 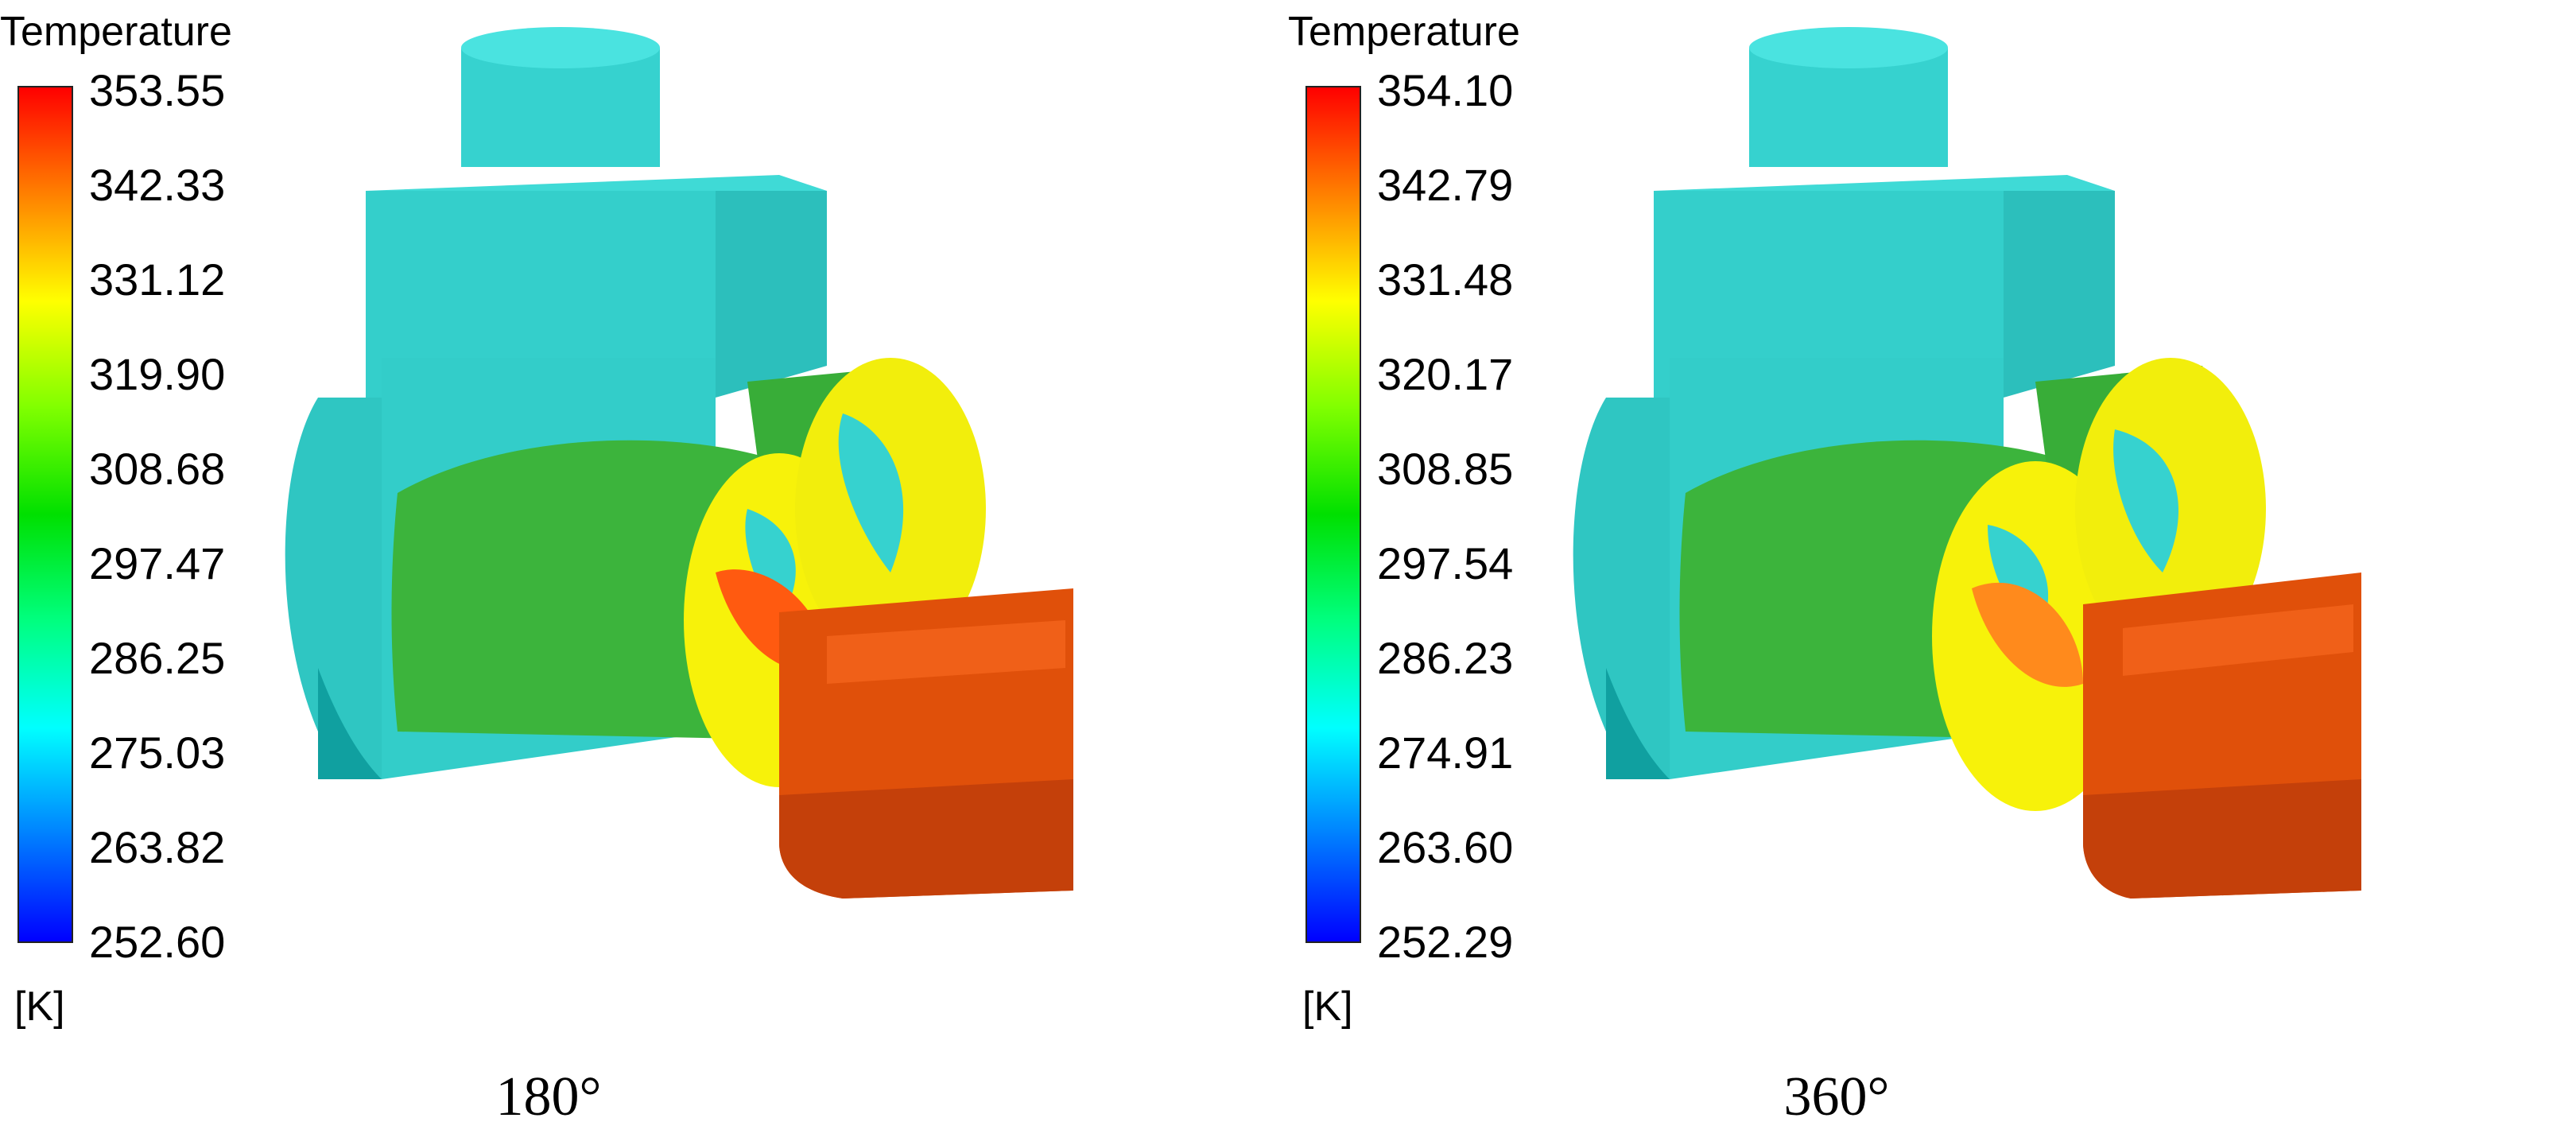 I want to click on rotor-housing-green, so click(x=585, y=589).